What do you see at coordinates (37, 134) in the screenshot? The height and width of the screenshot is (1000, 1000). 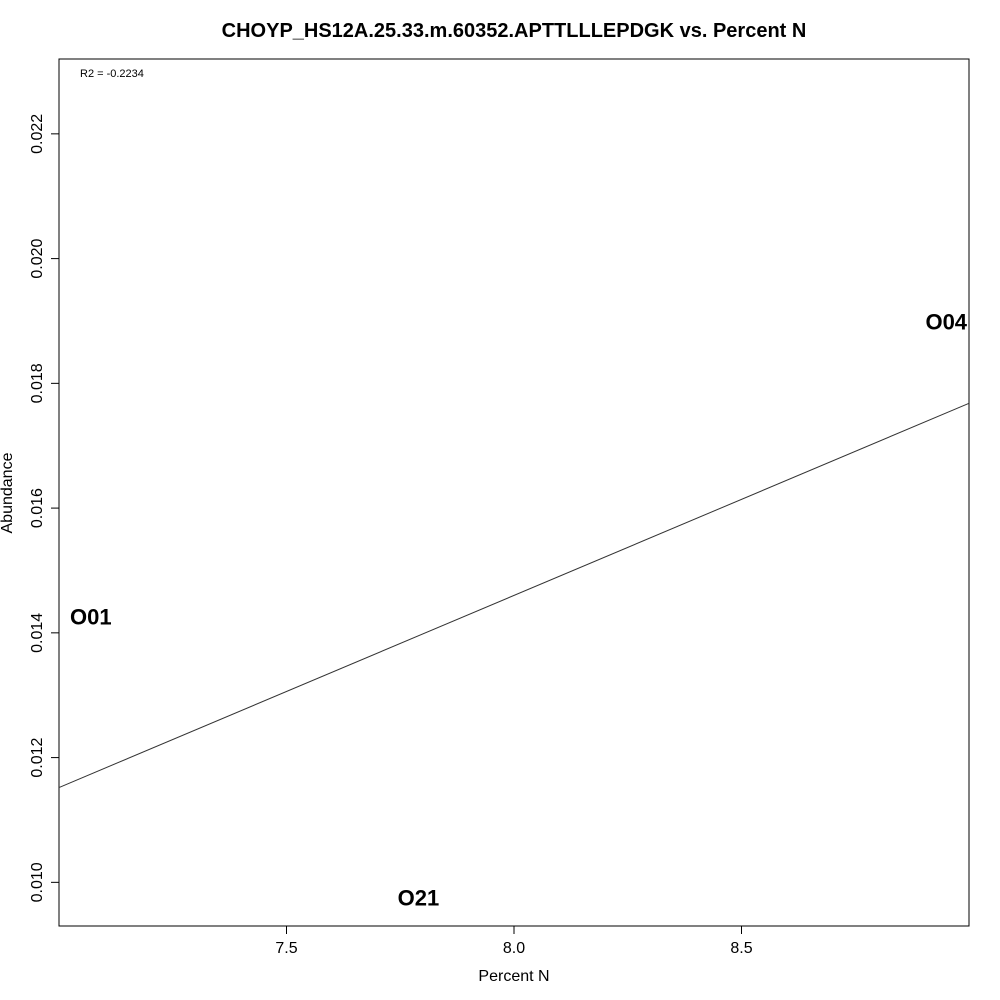 I see `y-tick-label: 0.022` at bounding box center [37, 134].